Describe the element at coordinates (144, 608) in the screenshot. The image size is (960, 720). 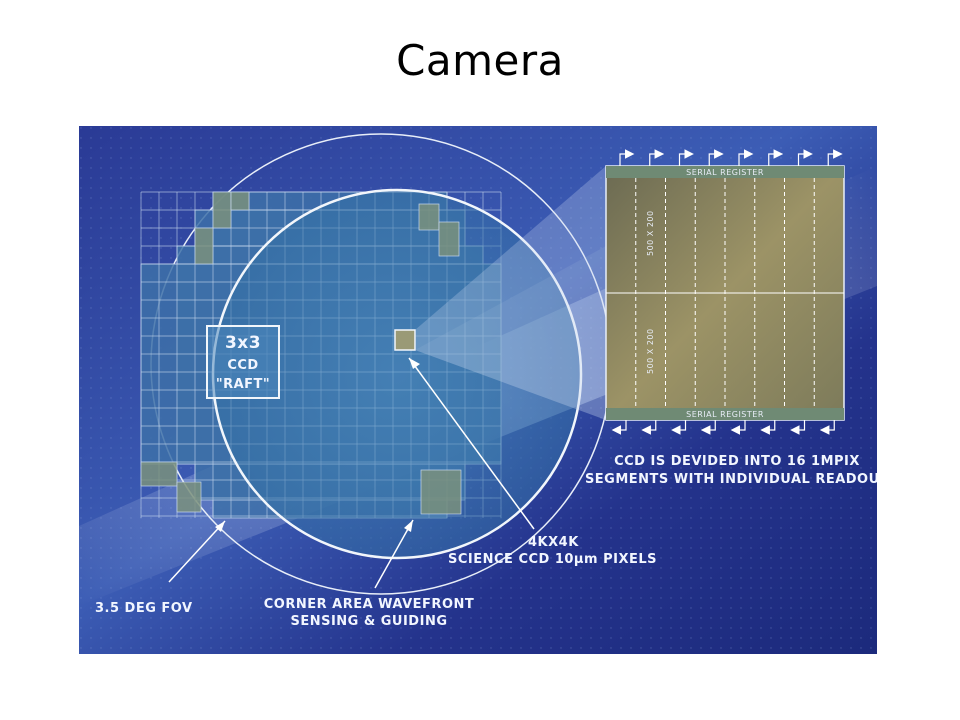
I see `annotation-fov: 3.5 DEG FOV` at that location.